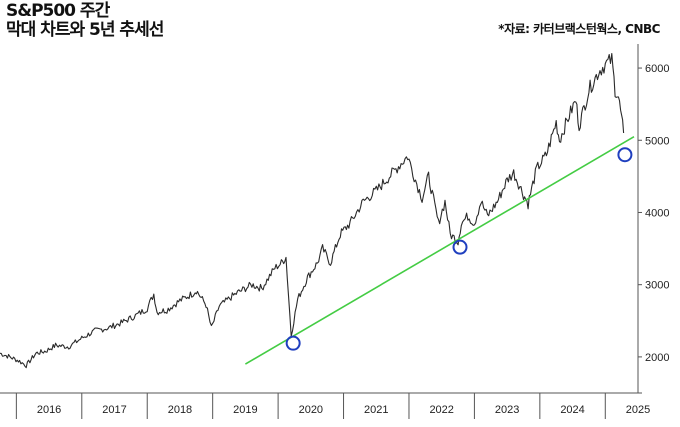 The image size is (680, 427). Describe the element at coordinates (245, 410) in the screenshot. I see `x-tick-label: 2019` at that location.